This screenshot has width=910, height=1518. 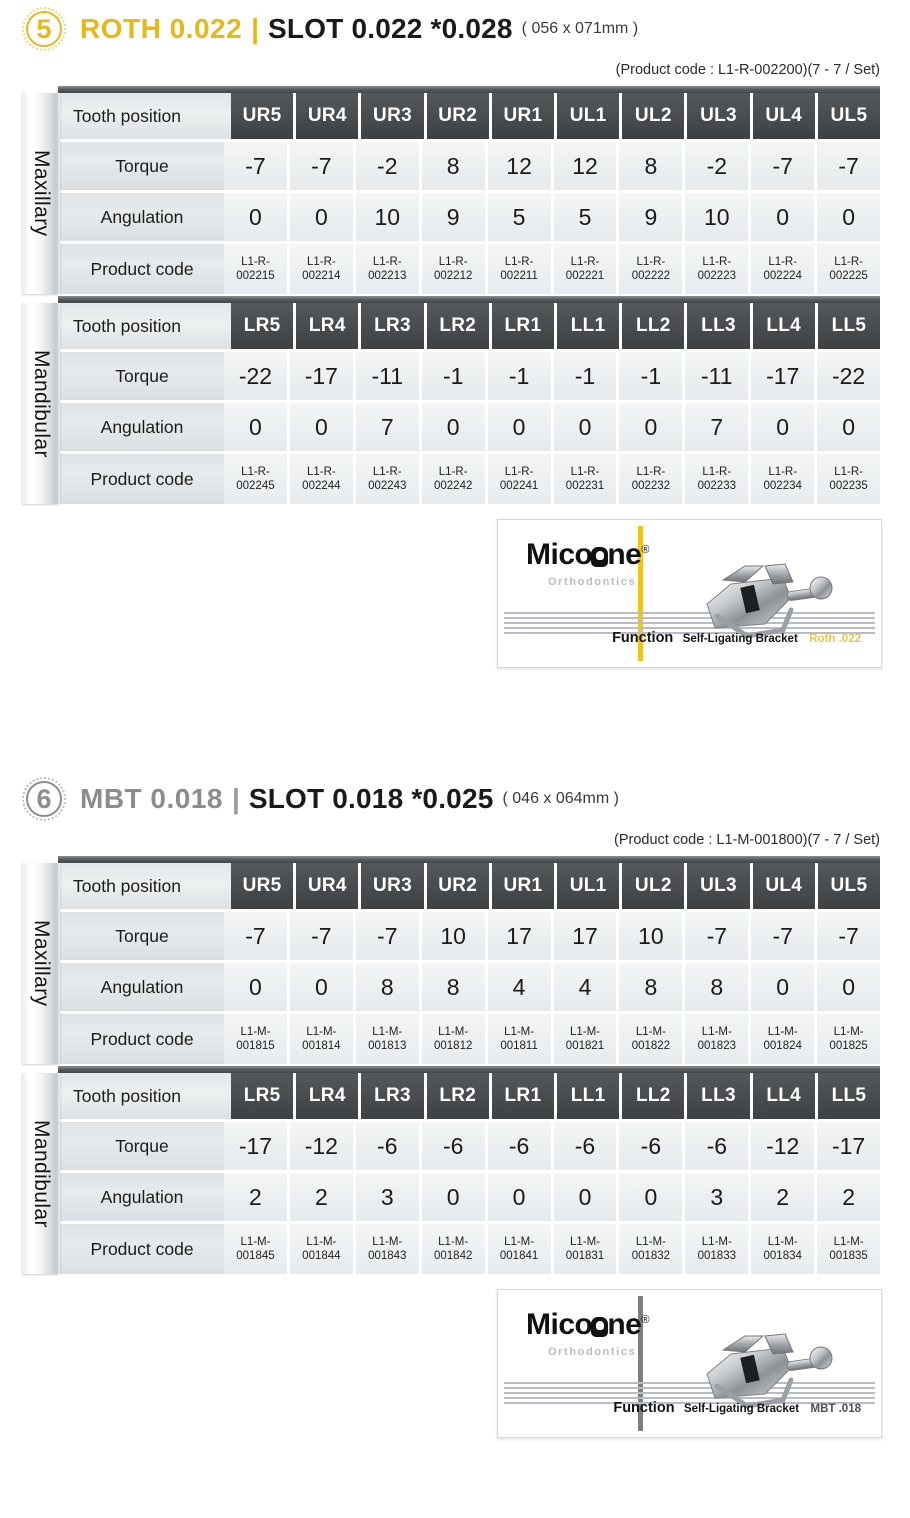 What do you see at coordinates (321, 269) in the screenshot?
I see `product-code-cell: L1-R- 002214` at bounding box center [321, 269].